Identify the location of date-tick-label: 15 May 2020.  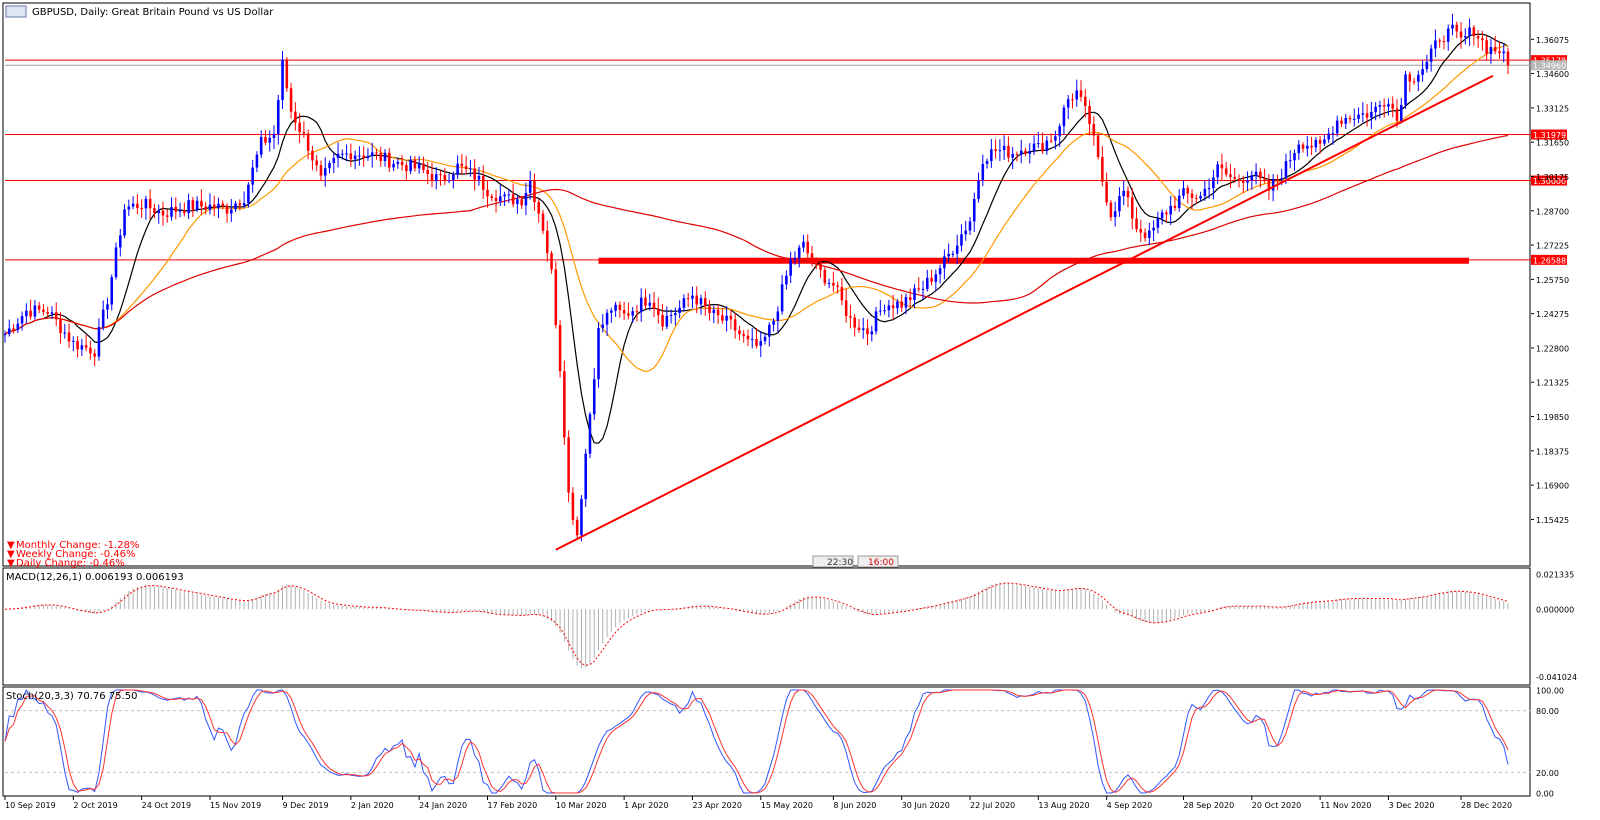
(787, 805).